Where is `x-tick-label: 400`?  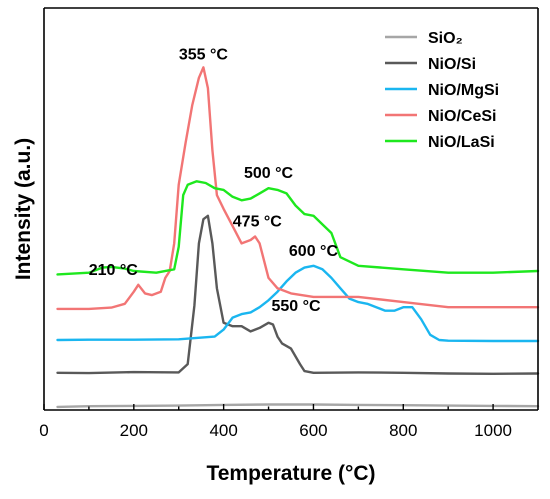
x-tick-label: 400 is located at coordinates (223, 430).